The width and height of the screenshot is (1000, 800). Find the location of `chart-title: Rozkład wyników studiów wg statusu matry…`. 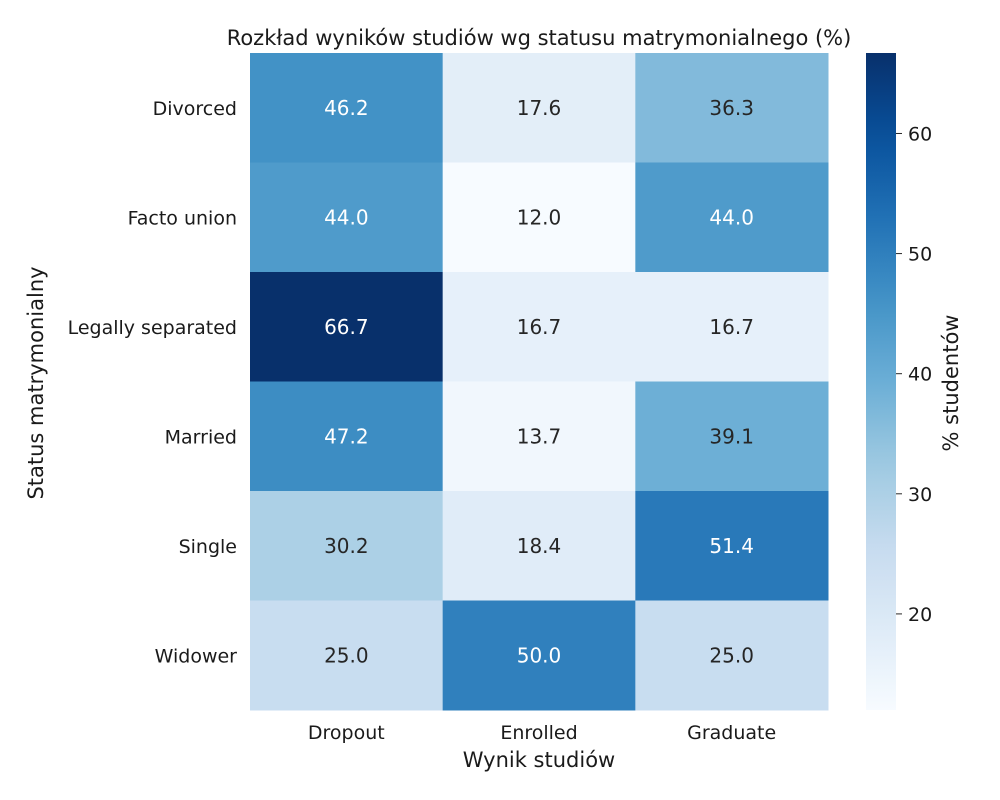

chart-title: Rozkład wyników studiów wg statusu matry… is located at coordinates (539, 38).